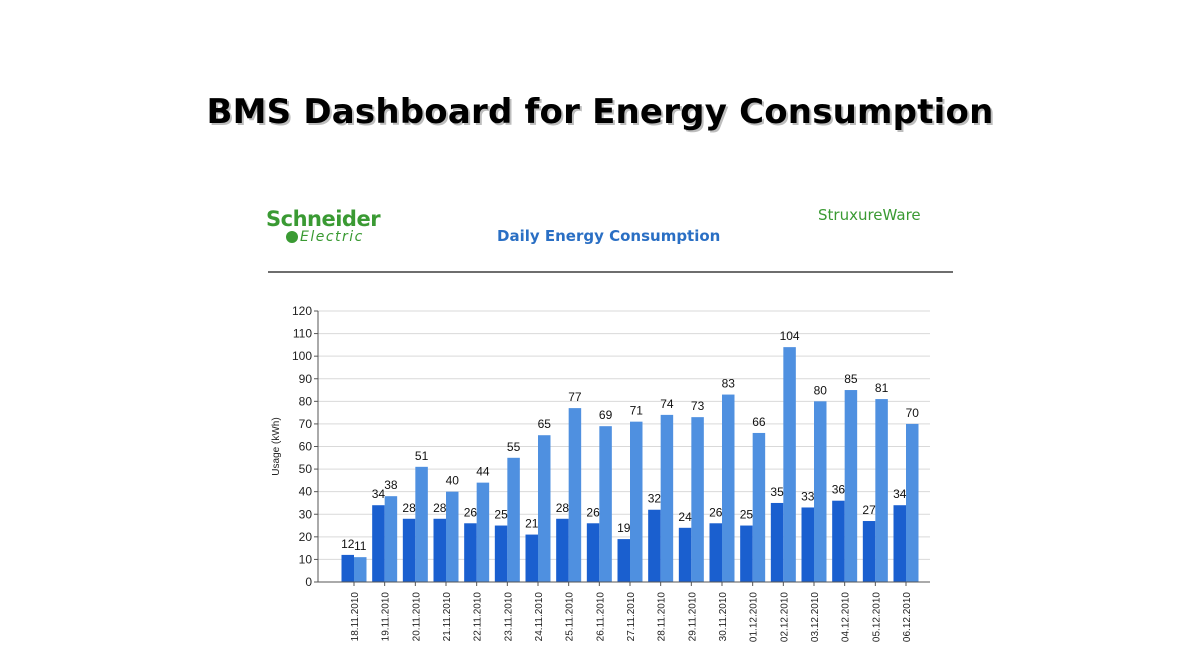 Image resolution: width=1200 pixels, height=650 pixels. I want to click on x-tick-label: 05.12.2010, so click(876, 617).